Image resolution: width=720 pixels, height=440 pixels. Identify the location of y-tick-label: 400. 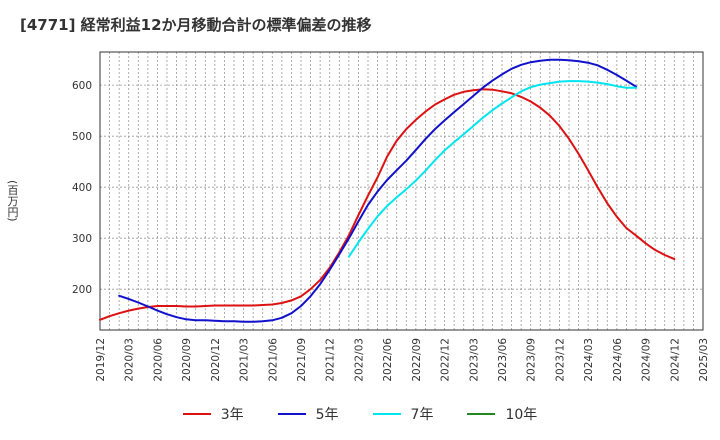
(82, 188).